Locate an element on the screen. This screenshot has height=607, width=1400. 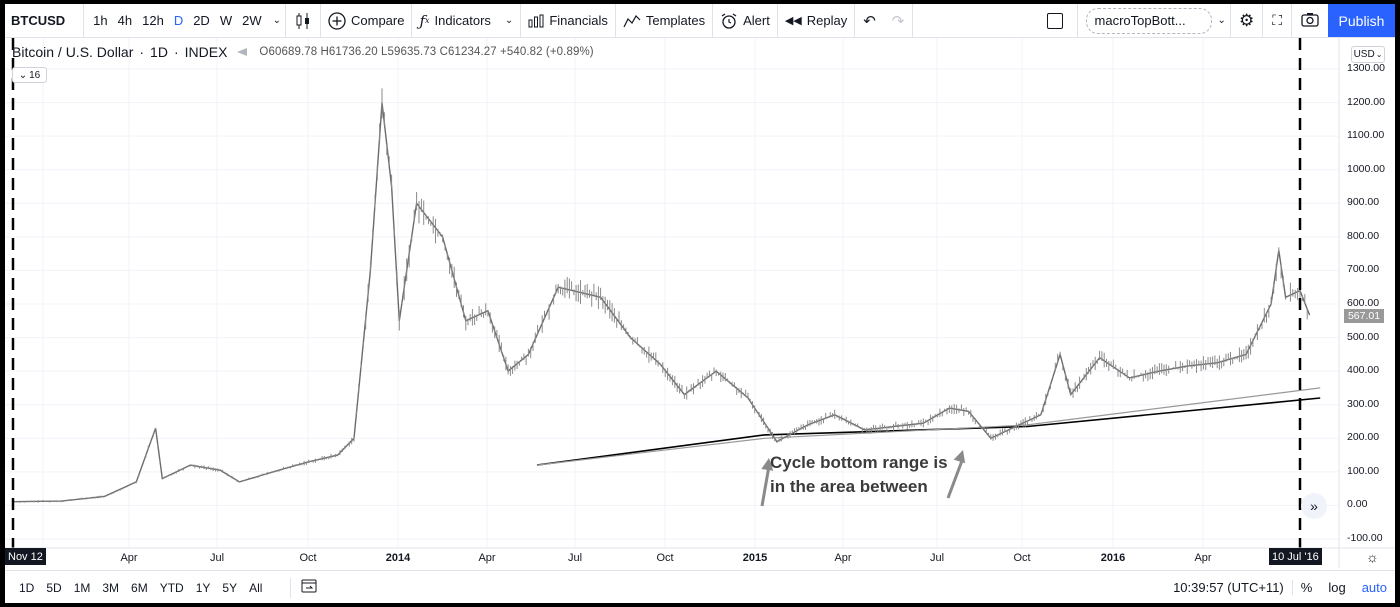
symbol-search-button: BTCUSD is located at coordinates (45, 20).